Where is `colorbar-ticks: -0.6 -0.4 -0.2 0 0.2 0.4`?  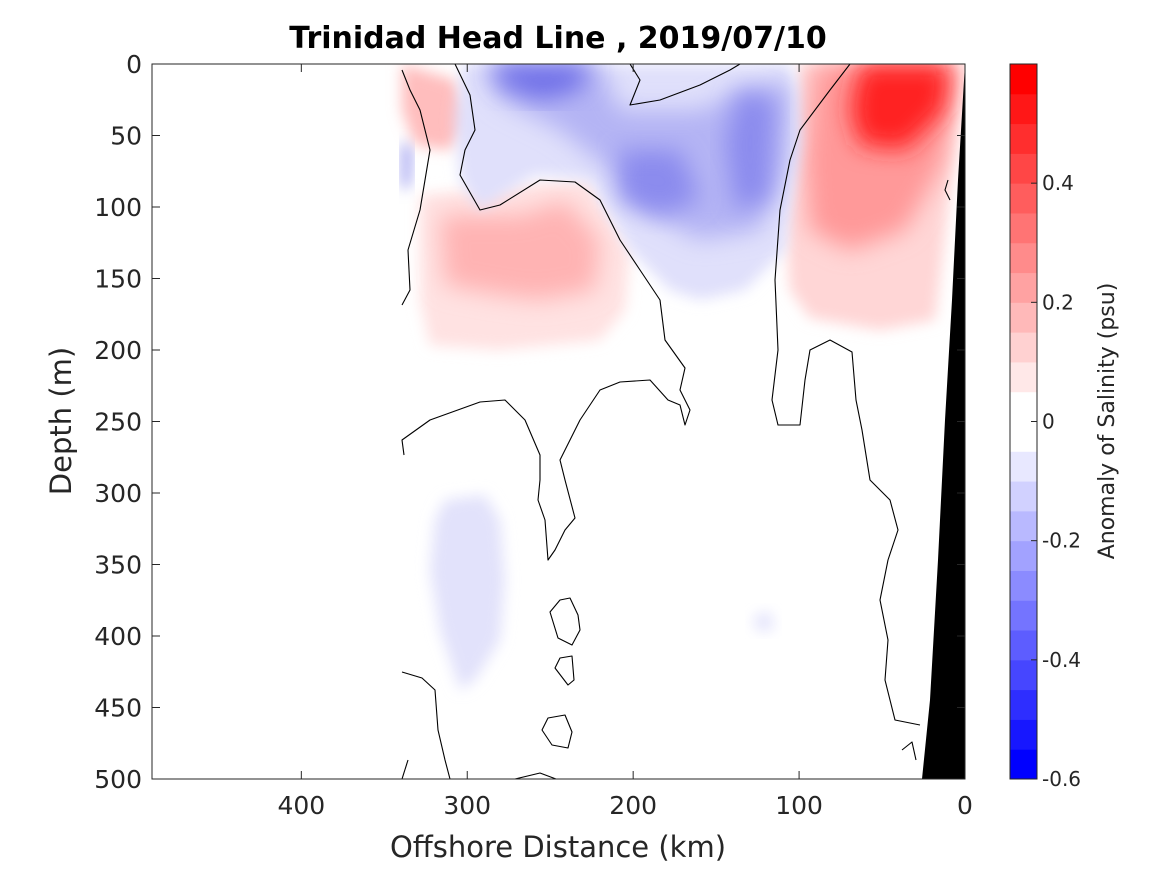
colorbar-ticks: -0.6 -0.4 -0.2 0 0.2 0.4 is located at coordinates (1056, 481).